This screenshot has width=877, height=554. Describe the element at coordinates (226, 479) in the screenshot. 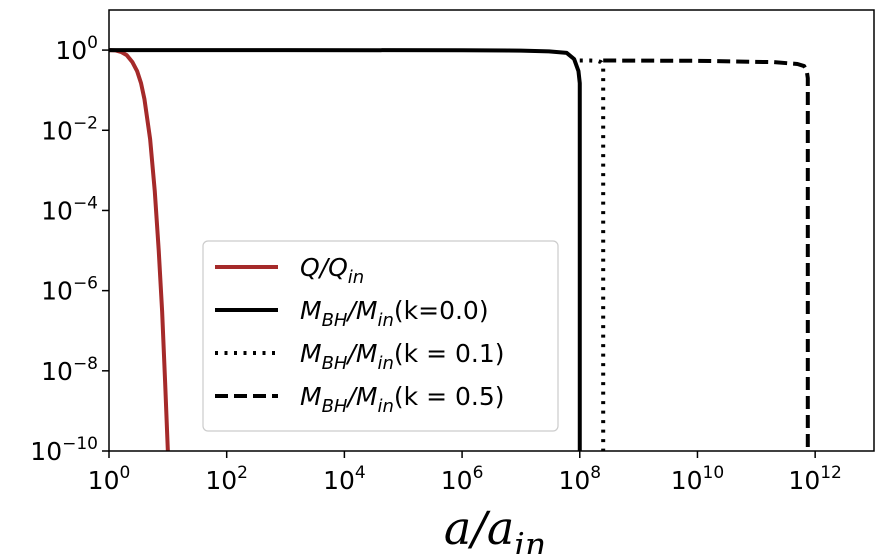

I see `x-tick-label-1: 102` at that location.